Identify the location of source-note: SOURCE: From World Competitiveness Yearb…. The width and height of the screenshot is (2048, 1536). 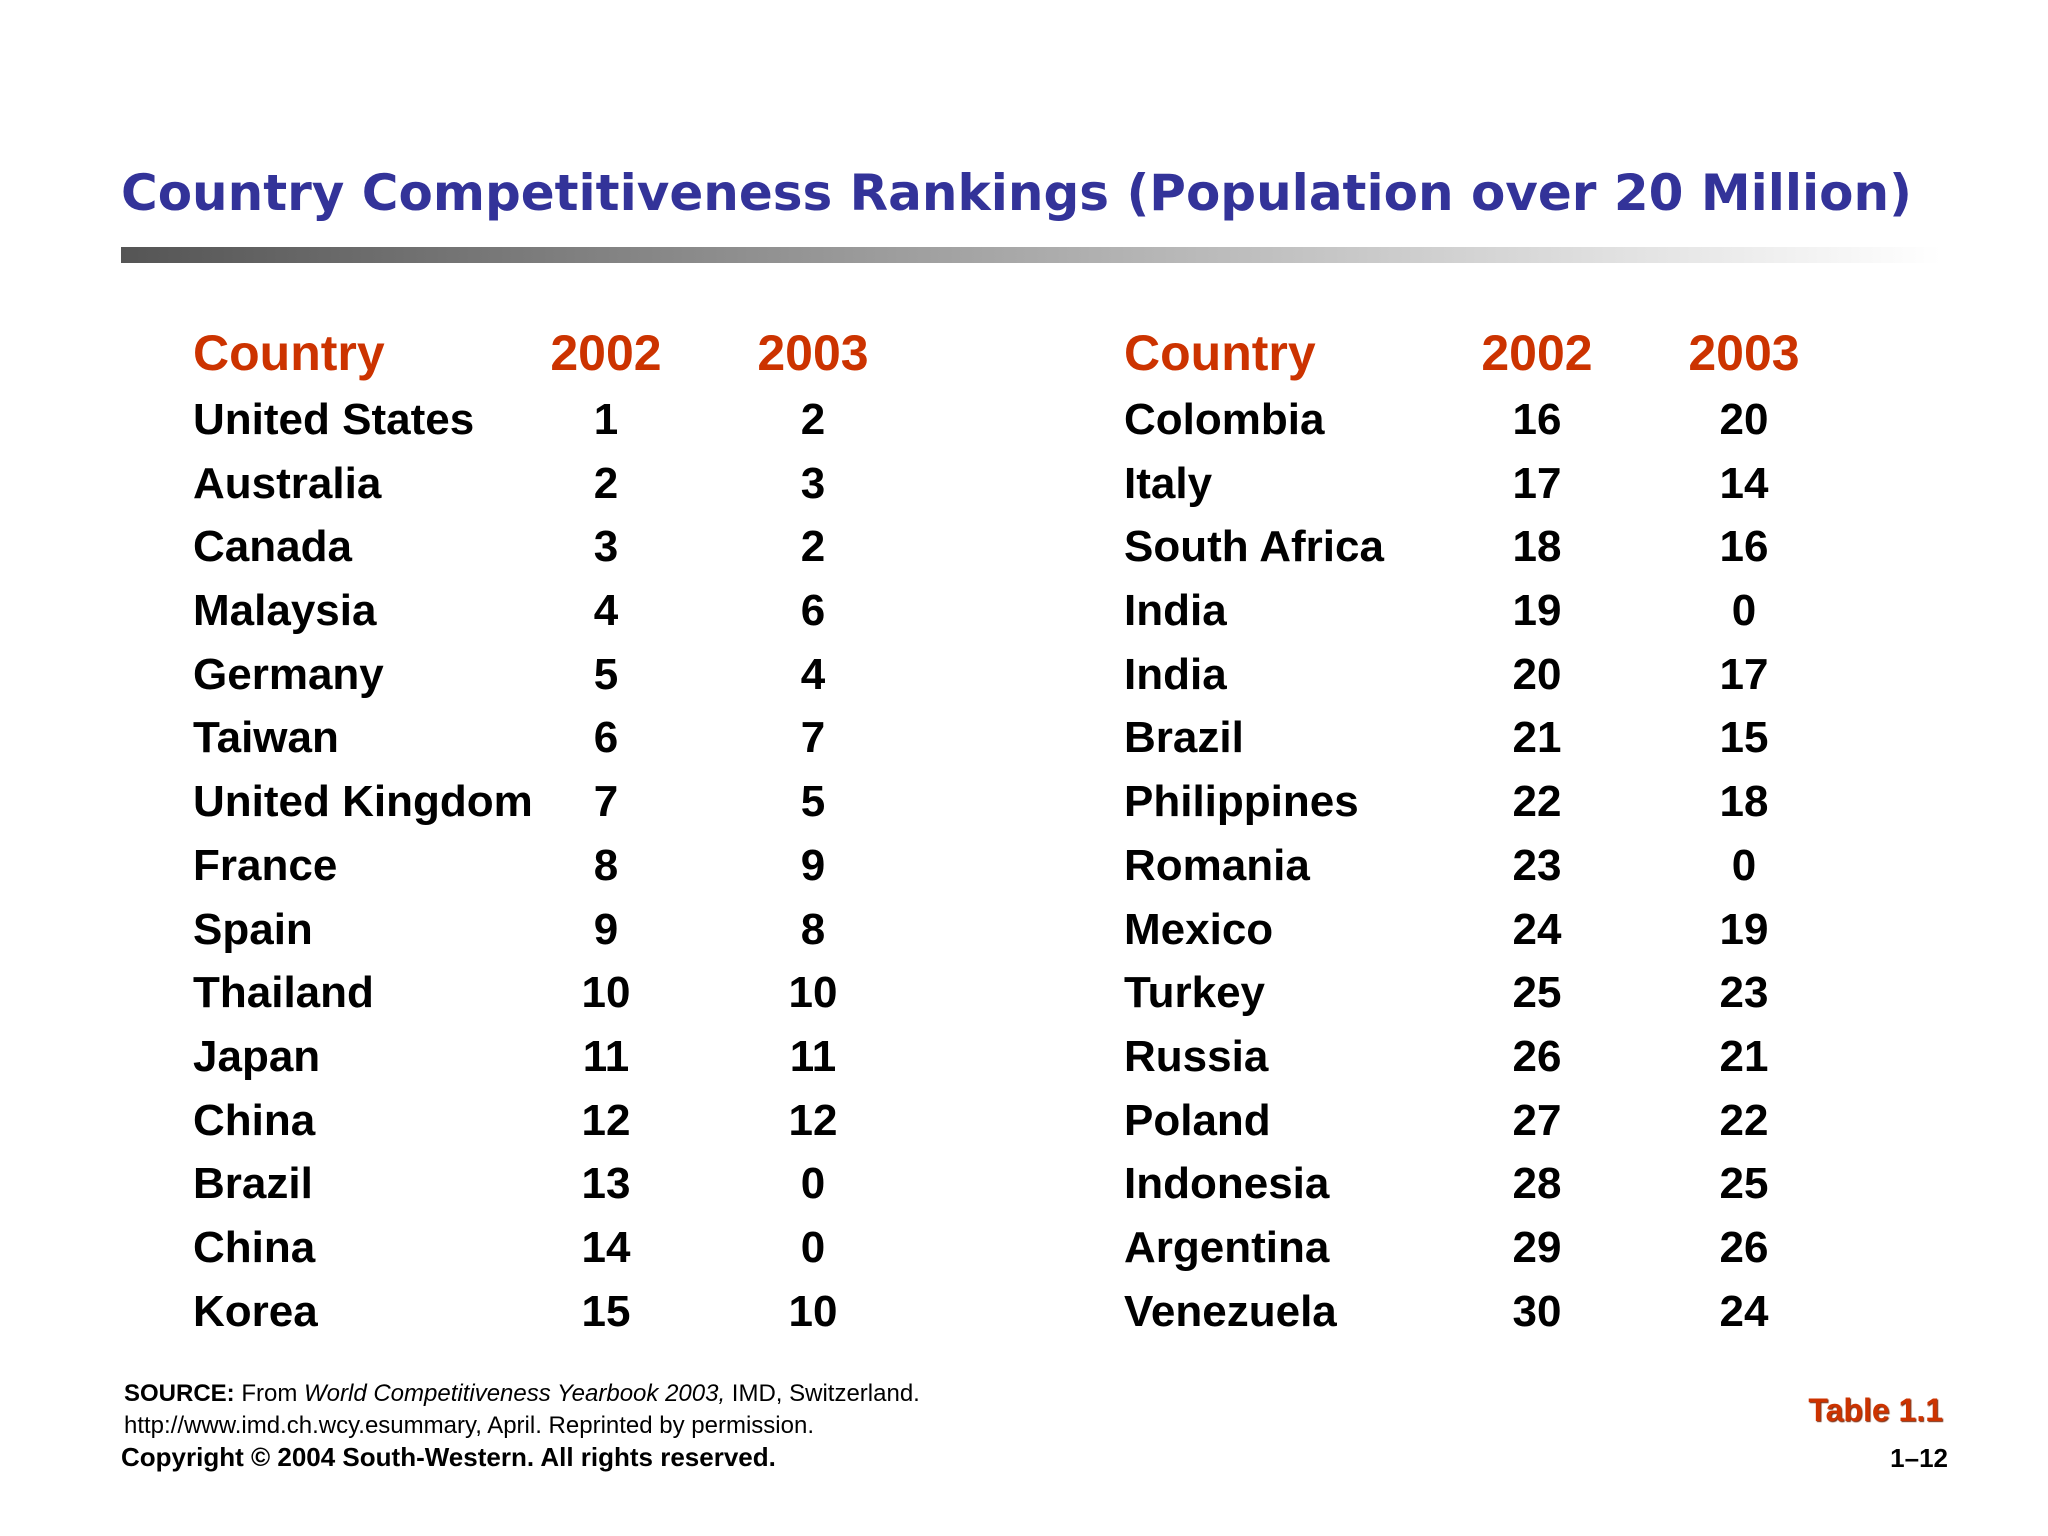
(522, 1410).